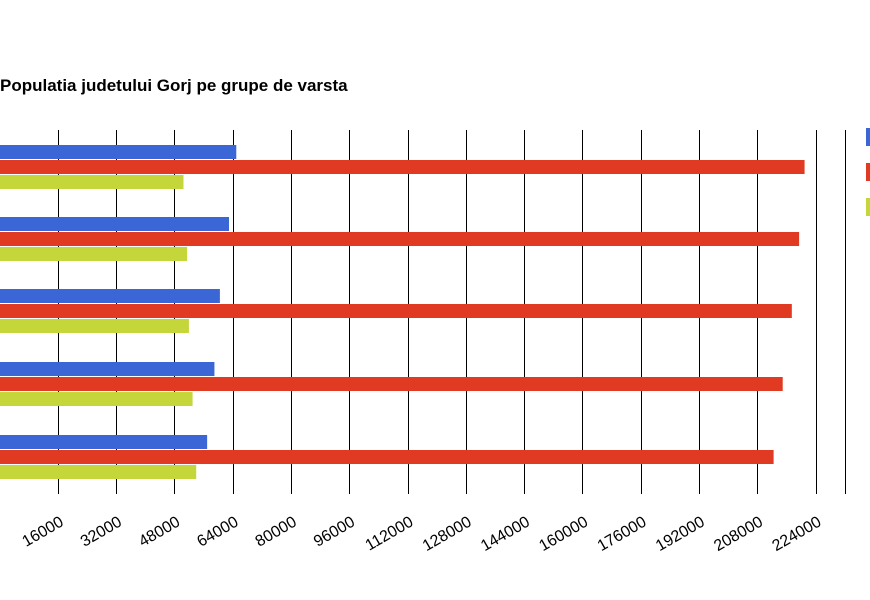 This screenshot has width=870, height=600. I want to click on x-tick-label-5: 96000, so click(334, 532).